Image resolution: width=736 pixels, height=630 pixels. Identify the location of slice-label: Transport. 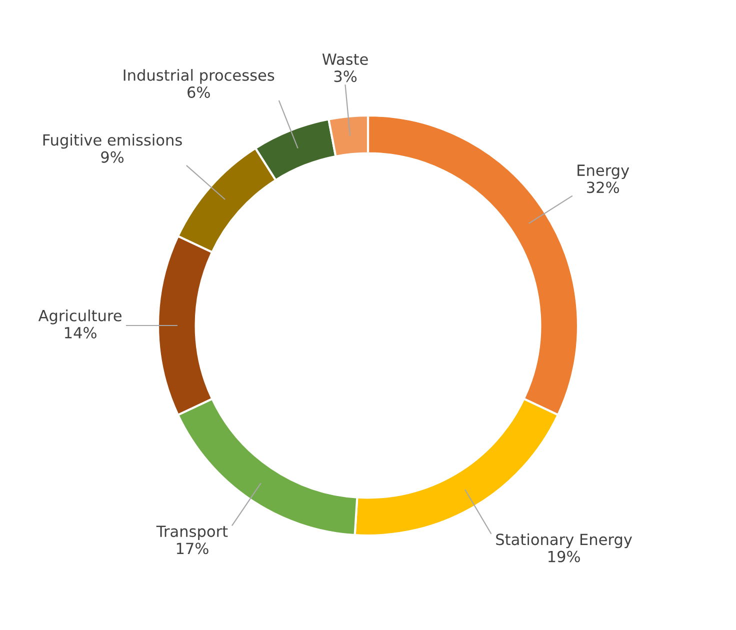
(192, 533).